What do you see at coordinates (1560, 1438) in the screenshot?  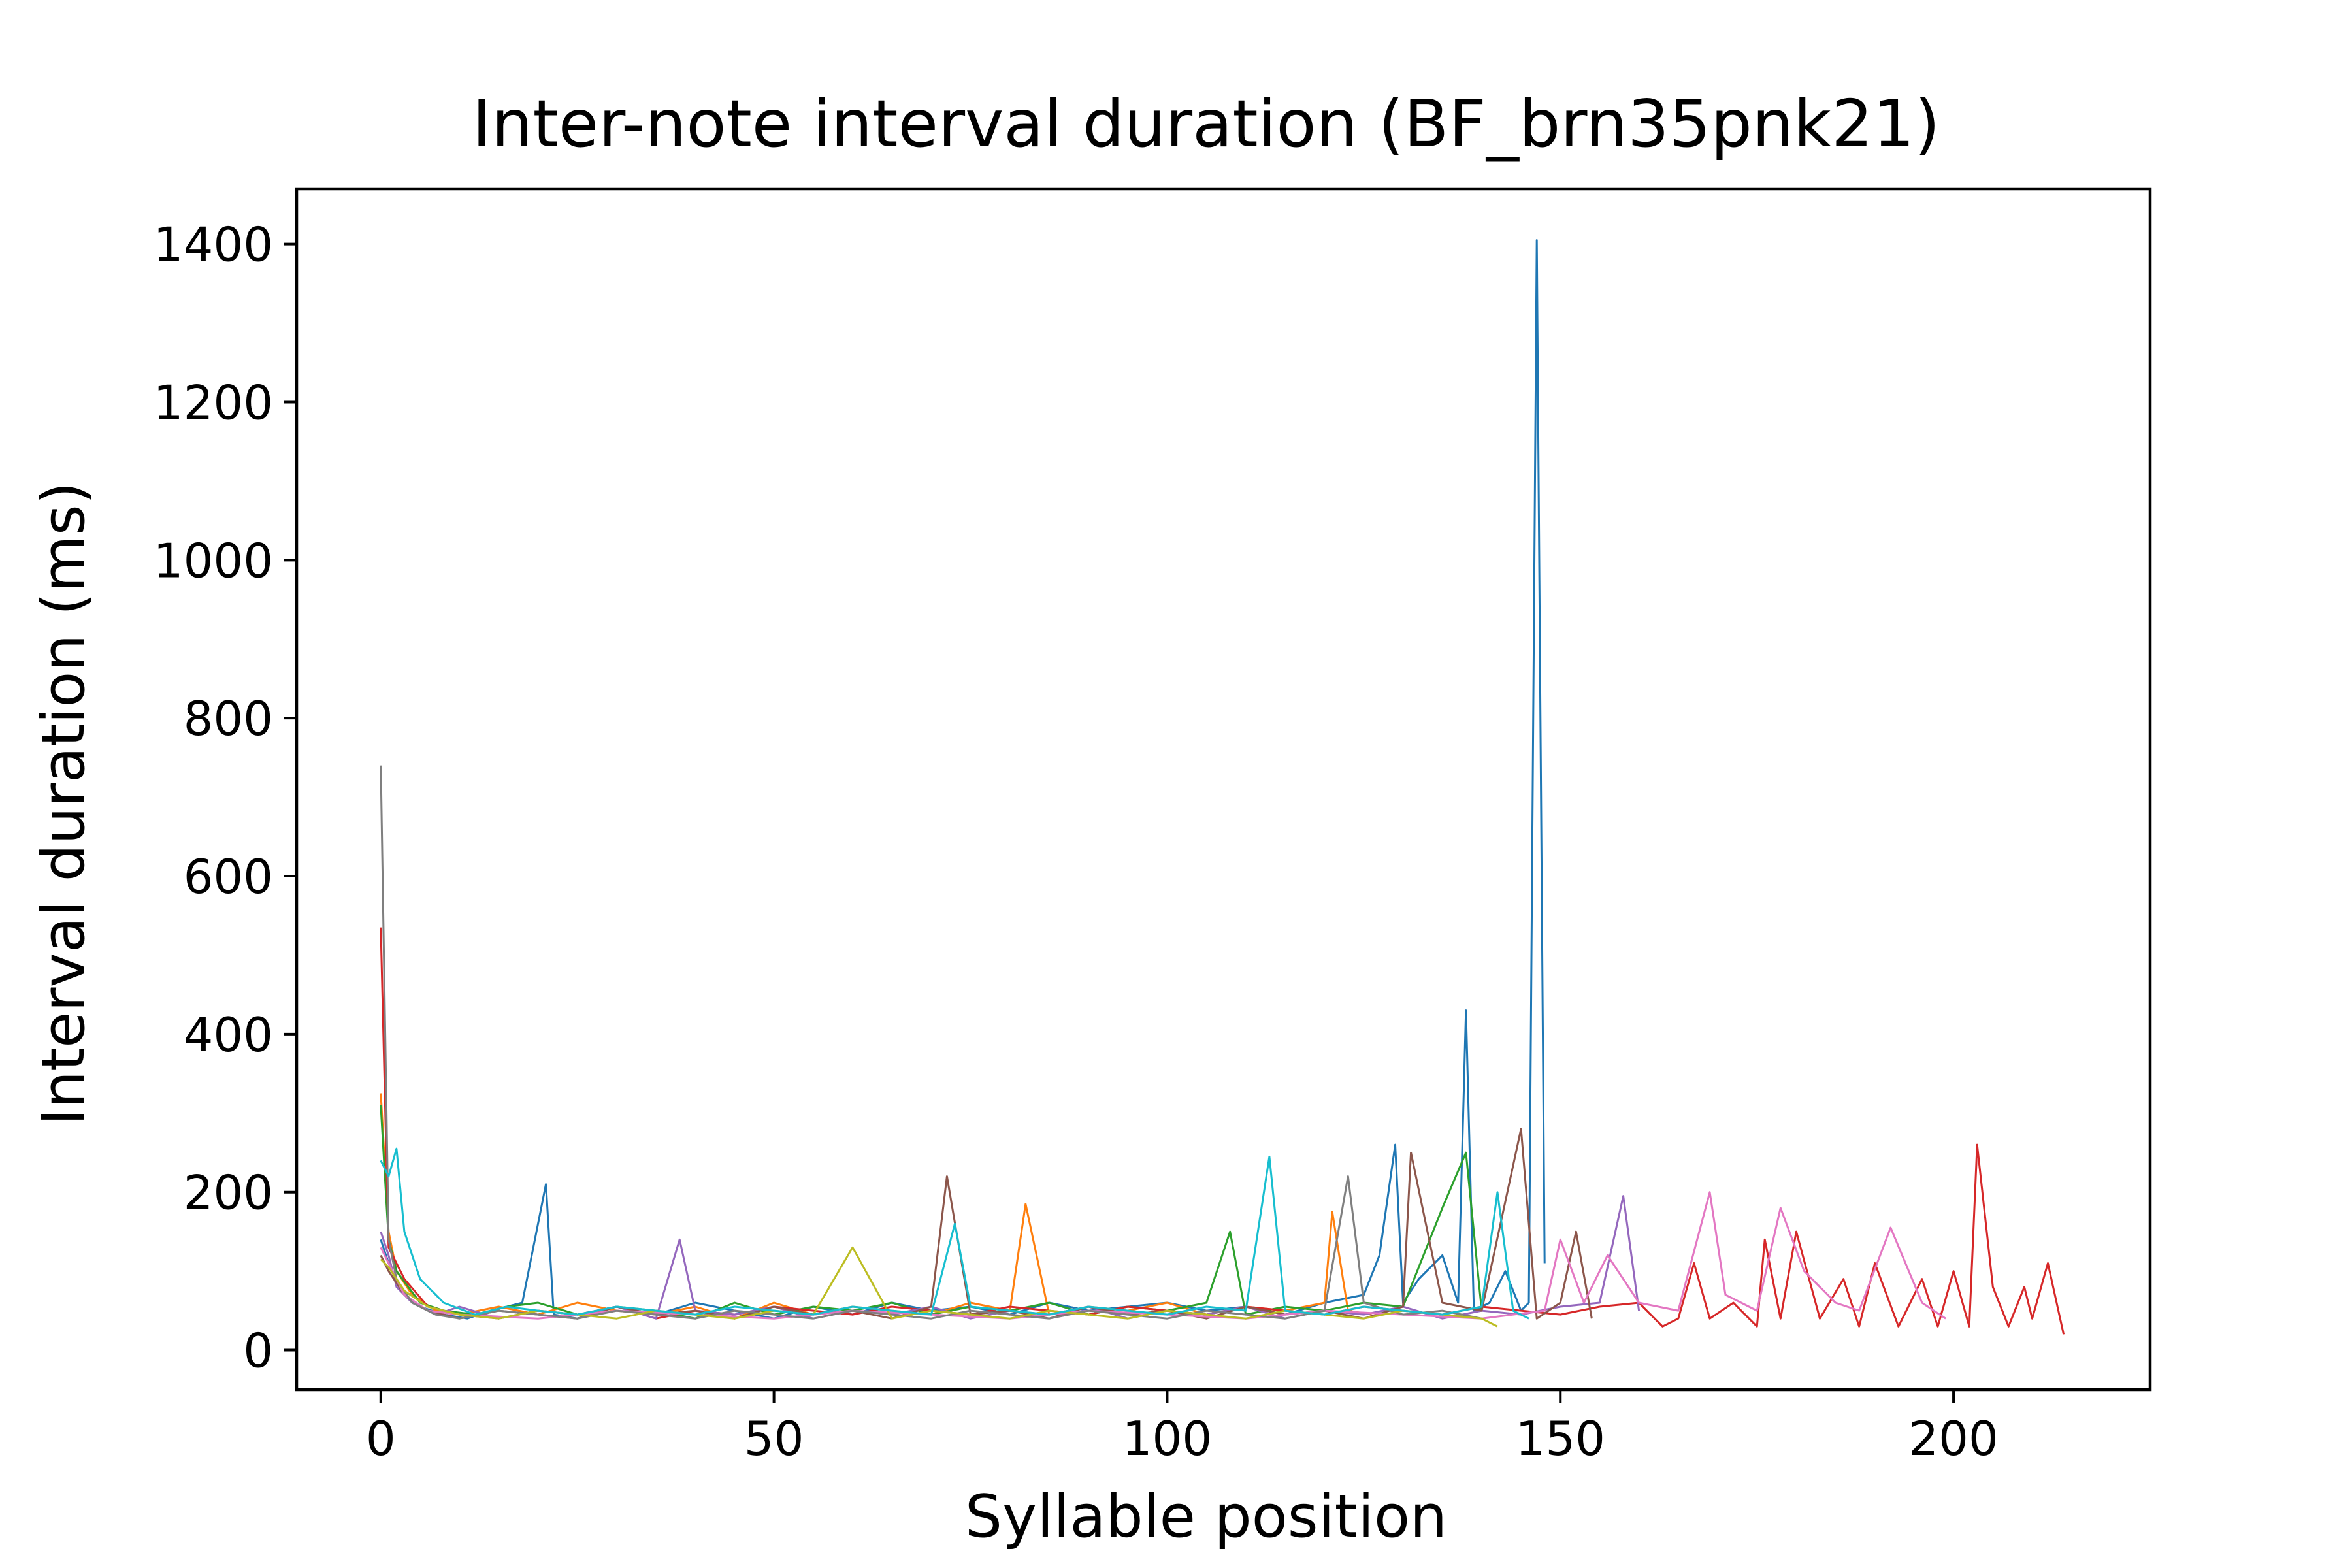 I see `x-tick-label: 150` at bounding box center [1560, 1438].